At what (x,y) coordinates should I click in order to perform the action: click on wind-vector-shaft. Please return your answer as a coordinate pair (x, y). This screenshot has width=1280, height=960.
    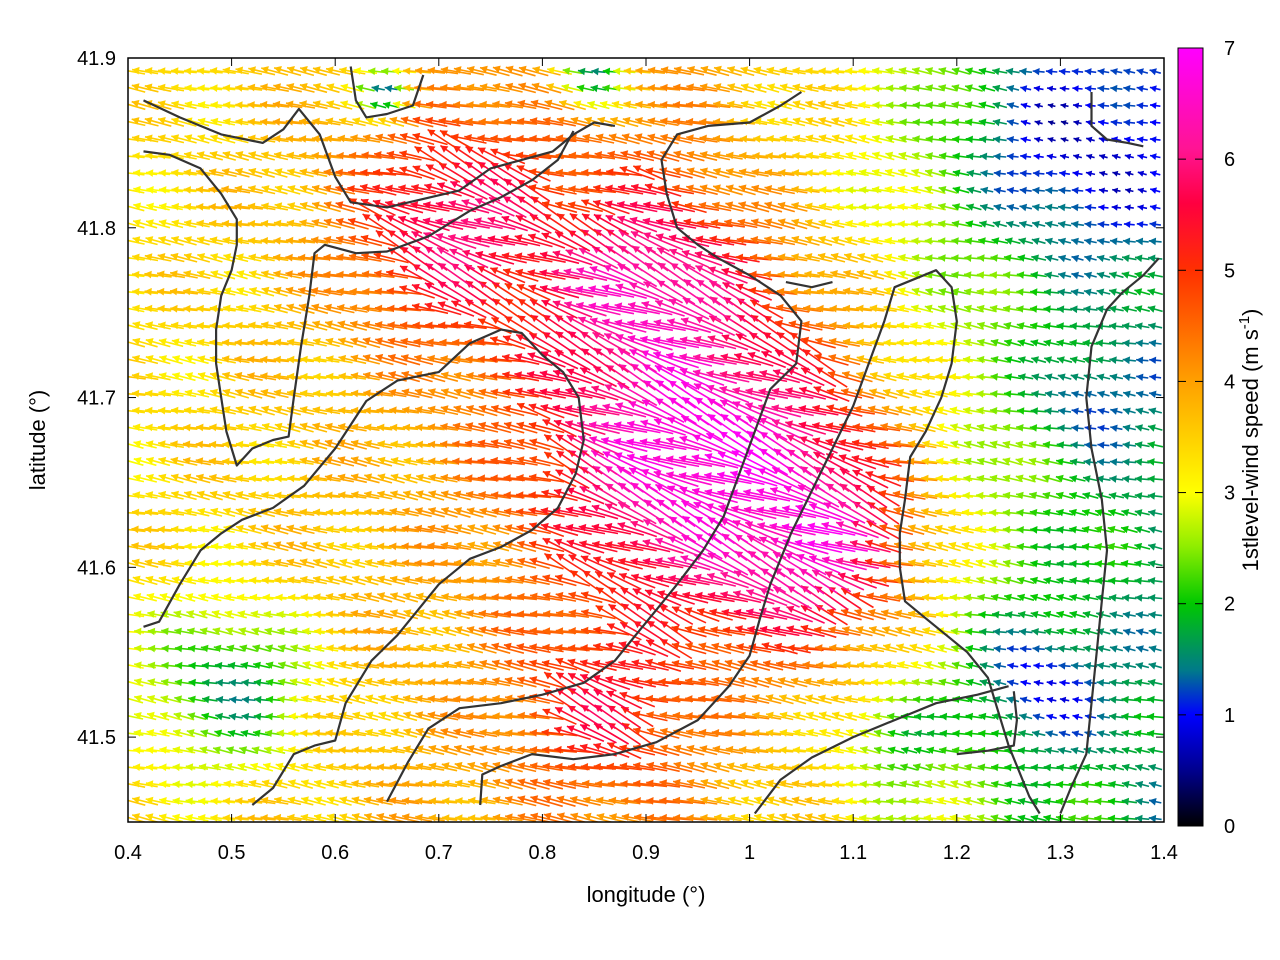
    Looking at the image, I should click on (136, 768).